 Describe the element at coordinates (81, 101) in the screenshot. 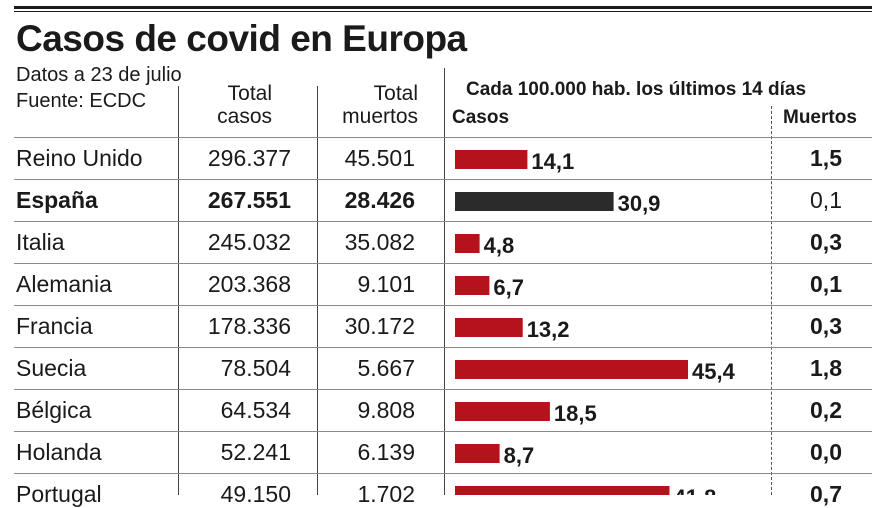

I see `source-note: Fuente: ECDC` at that location.